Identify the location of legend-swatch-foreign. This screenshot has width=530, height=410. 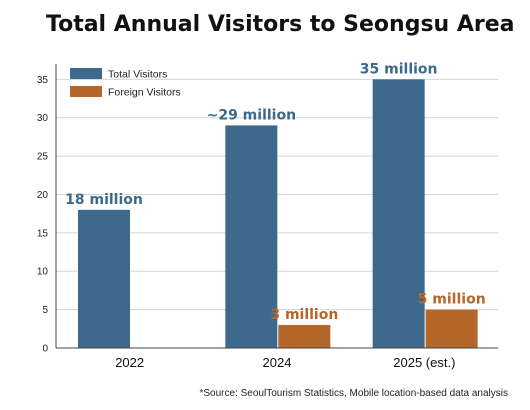
(86, 91).